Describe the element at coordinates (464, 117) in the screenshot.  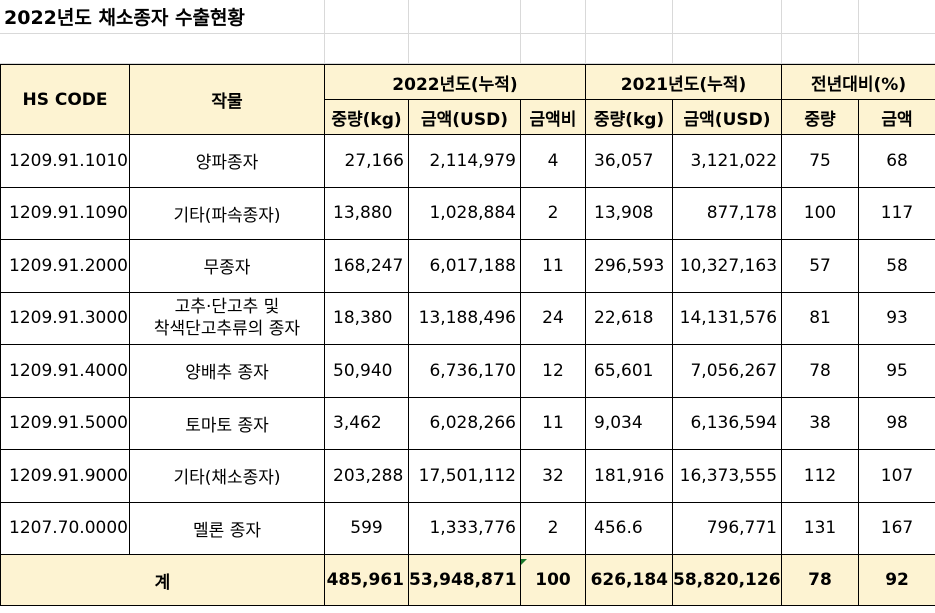
I see `header-2022-amount: 금액(USD)` at that location.